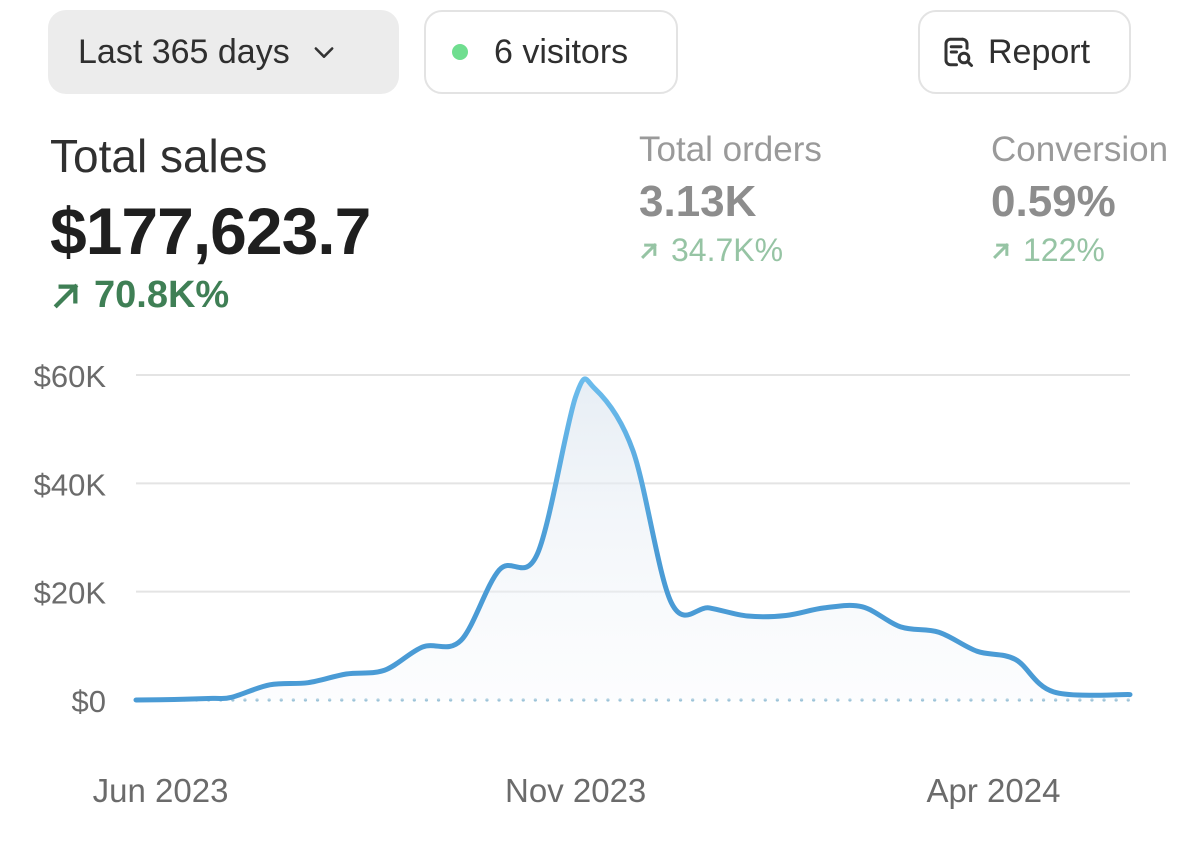 Image resolution: width=1179 pixels, height=841 pixels. I want to click on live-visitors-button: 6 visitors, so click(551, 52).